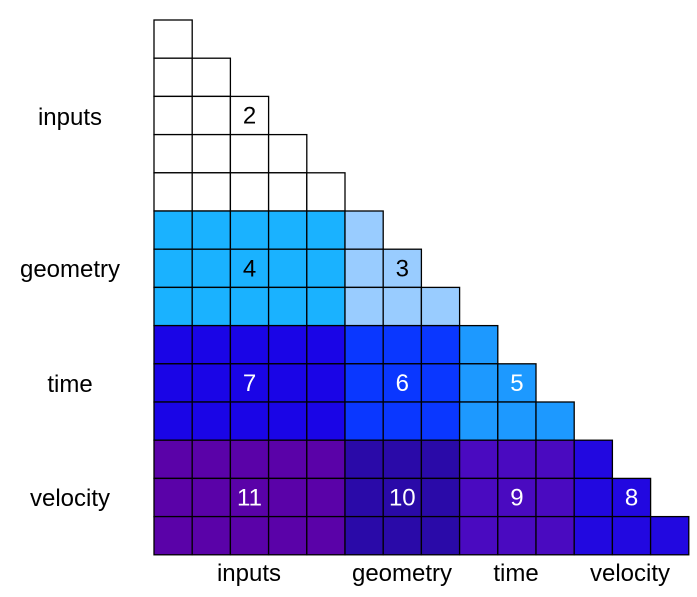  I want to click on block-value-label: 9, so click(516, 498).